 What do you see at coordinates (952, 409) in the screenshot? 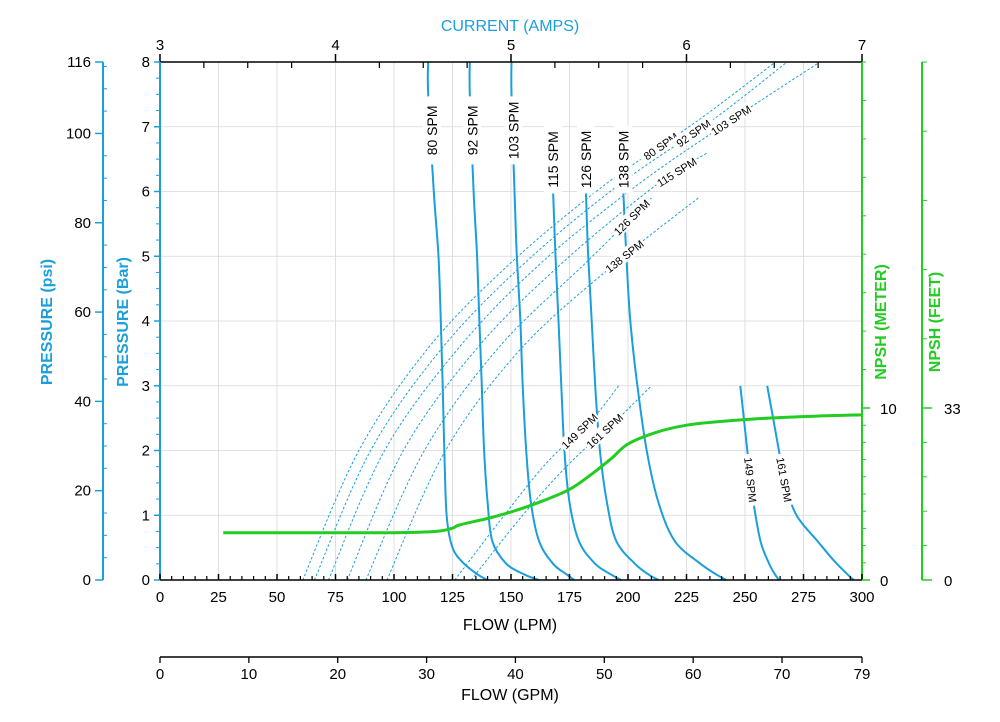
I see `npsh-feet-tick-label: 33` at bounding box center [952, 409].